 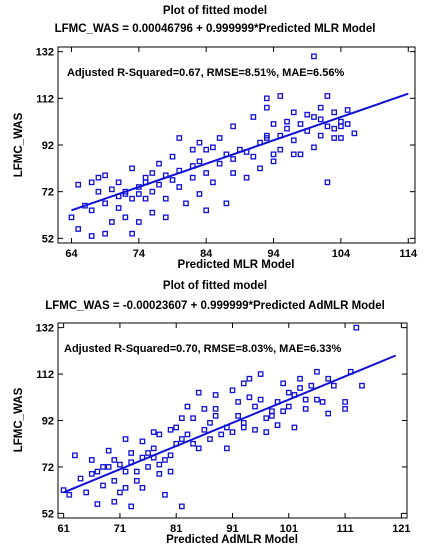 I want to click on y-tick-label: 72, so click(x=48, y=193).